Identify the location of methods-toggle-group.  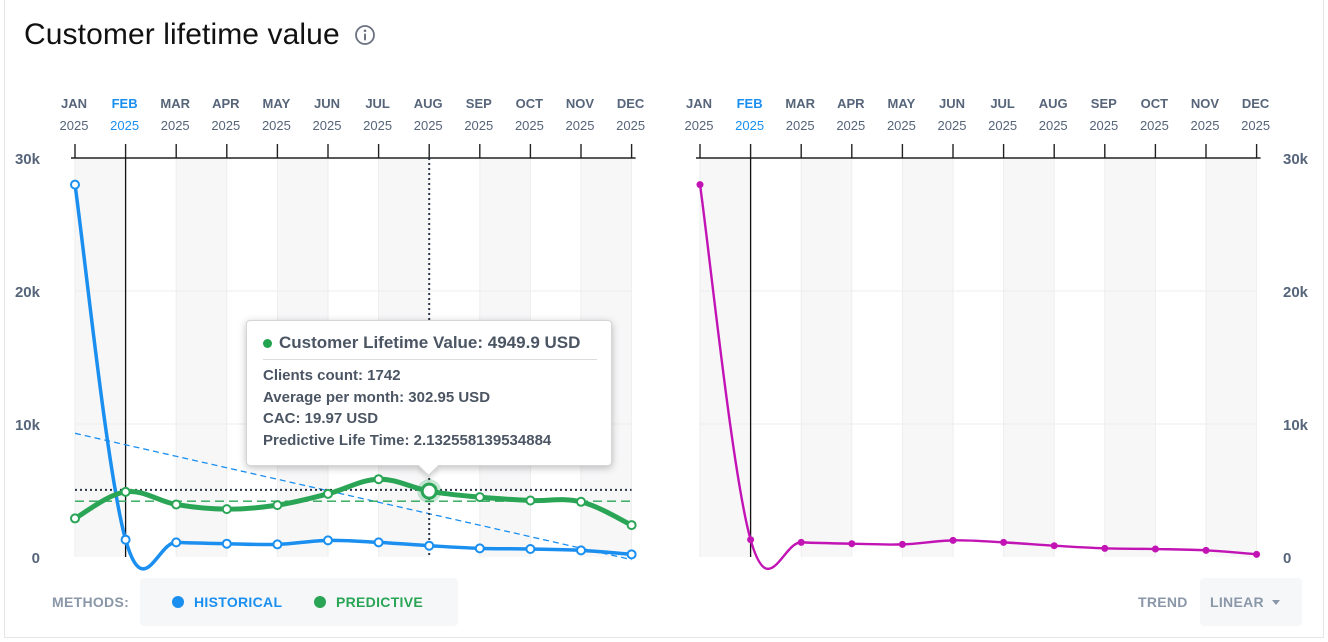
(299, 602).